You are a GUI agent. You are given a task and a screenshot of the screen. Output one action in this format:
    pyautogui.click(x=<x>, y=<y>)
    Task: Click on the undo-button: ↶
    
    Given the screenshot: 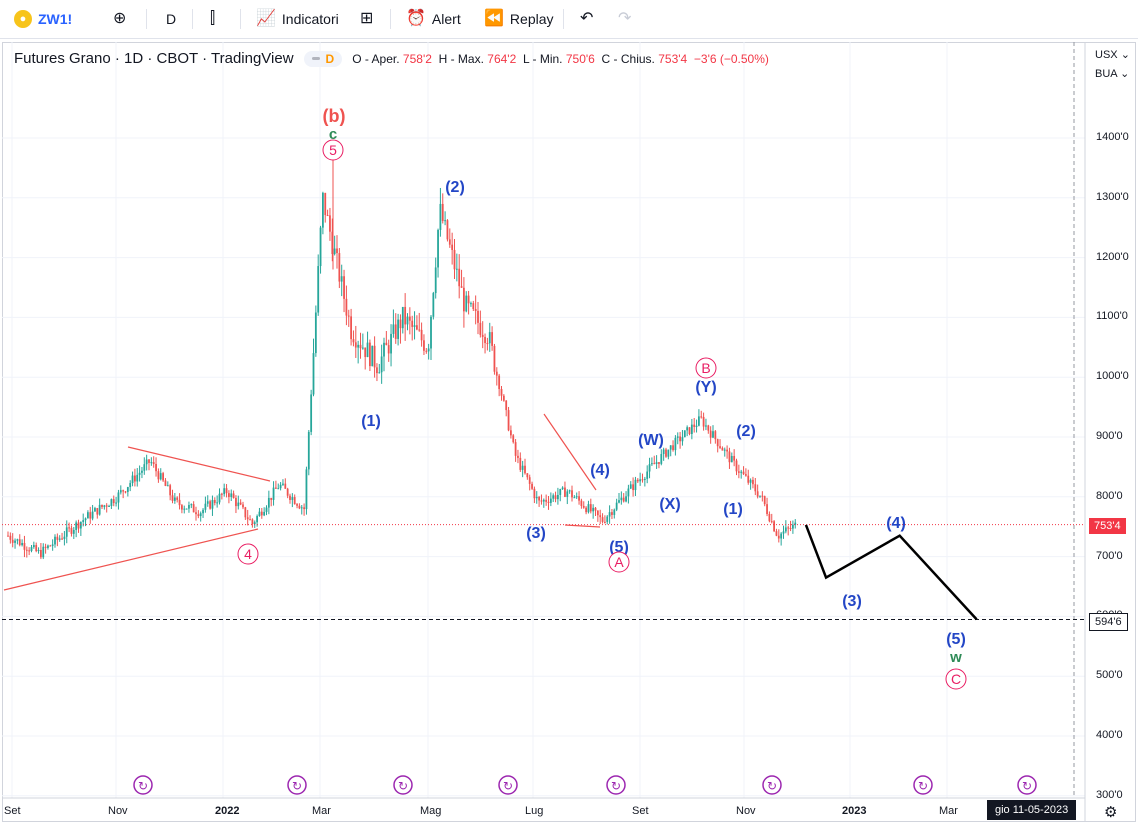 What is the action you would take?
    pyautogui.click(x=586, y=19)
    